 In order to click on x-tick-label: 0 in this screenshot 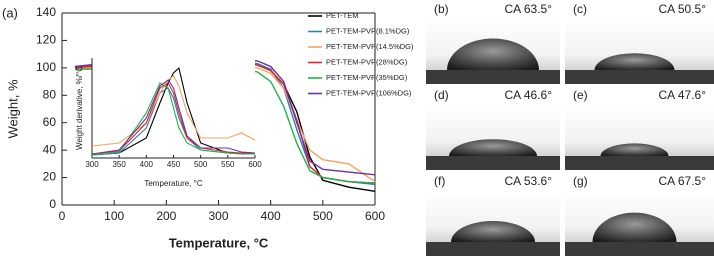, I will do `click(62, 216)`.